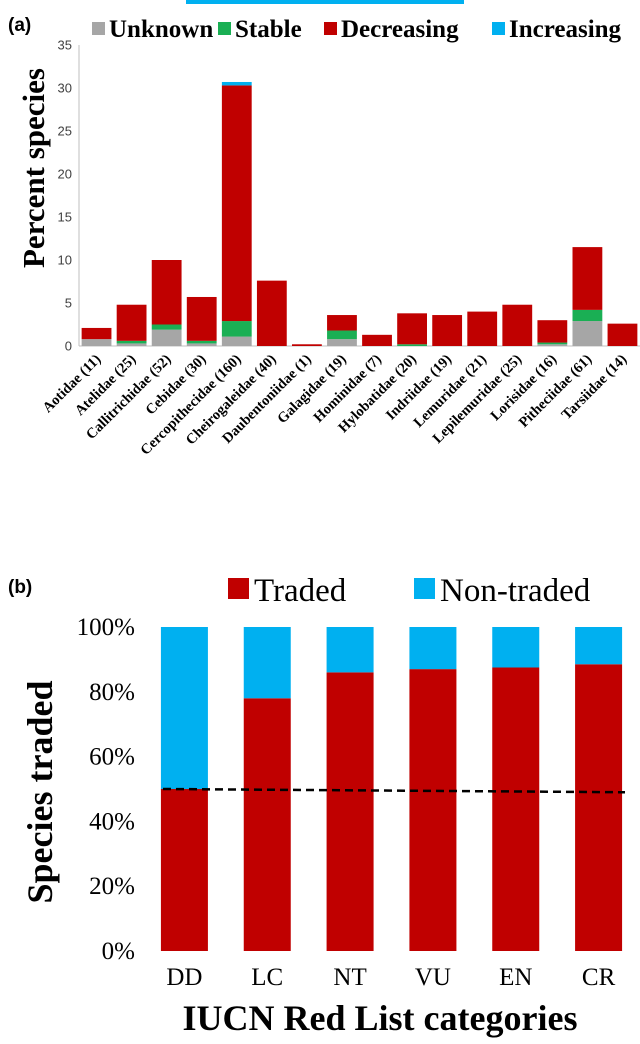 The height and width of the screenshot is (1044, 640). Describe the element at coordinates (19, 25) in the screenshot. I see `panel-a-label: (a)` at that location.